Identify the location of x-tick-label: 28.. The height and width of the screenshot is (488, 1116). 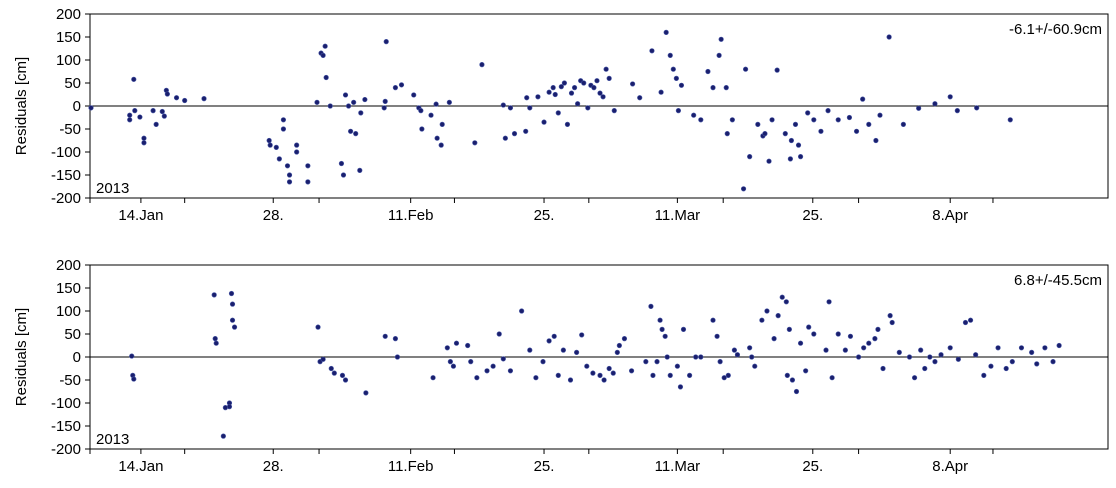
(273, 466).